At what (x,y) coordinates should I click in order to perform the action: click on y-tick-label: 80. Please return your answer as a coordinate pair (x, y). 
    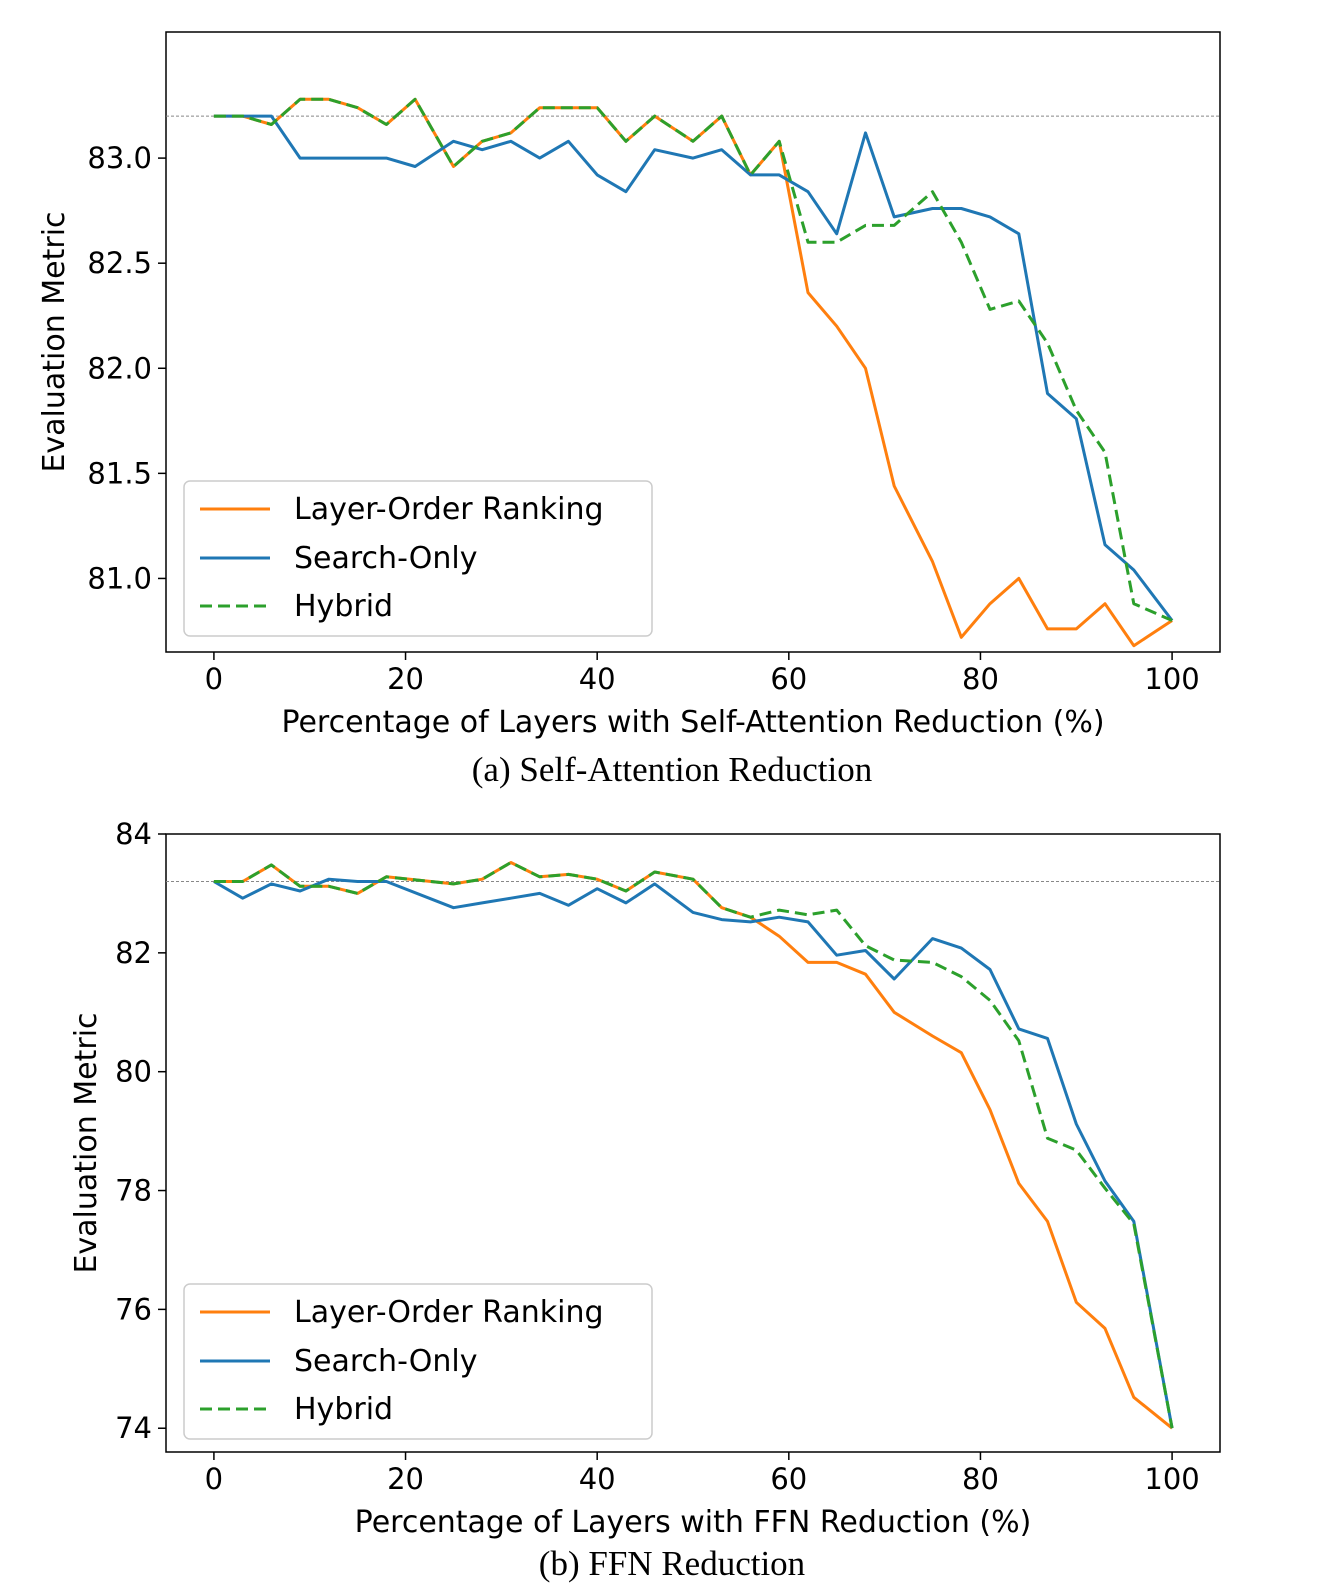
    Looking at the image, I should click on (133, 1072).